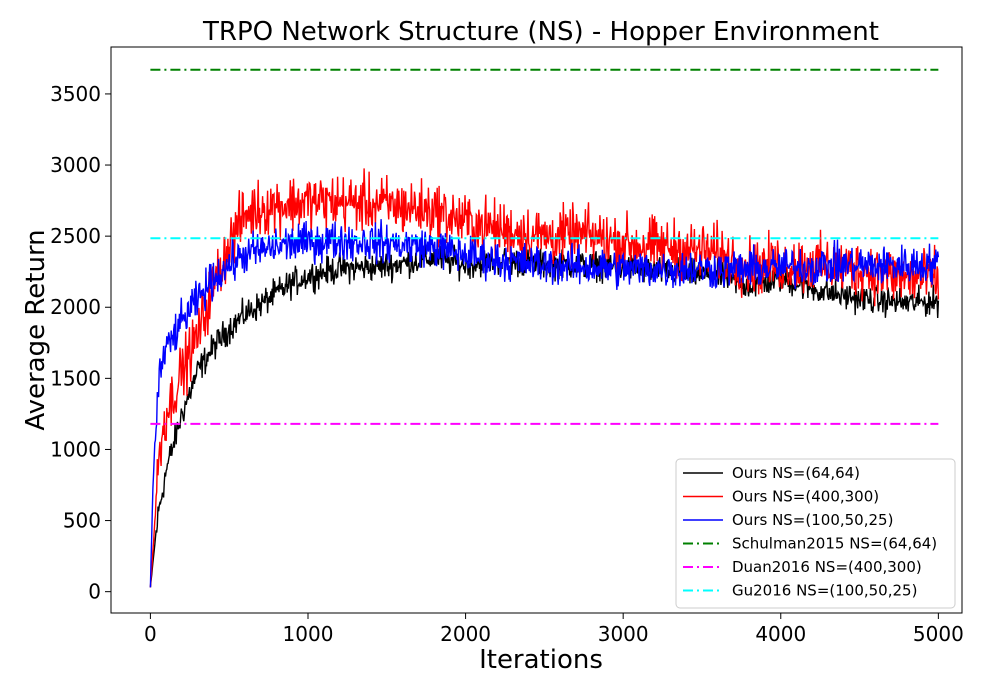 The height and width of the screenshot is (679, 1000). Describe the element at coordinates (80, 343) in the screenshot. I see `y-axis: 0 500 1000 1500 2000 2500 3000 3500` at that location.